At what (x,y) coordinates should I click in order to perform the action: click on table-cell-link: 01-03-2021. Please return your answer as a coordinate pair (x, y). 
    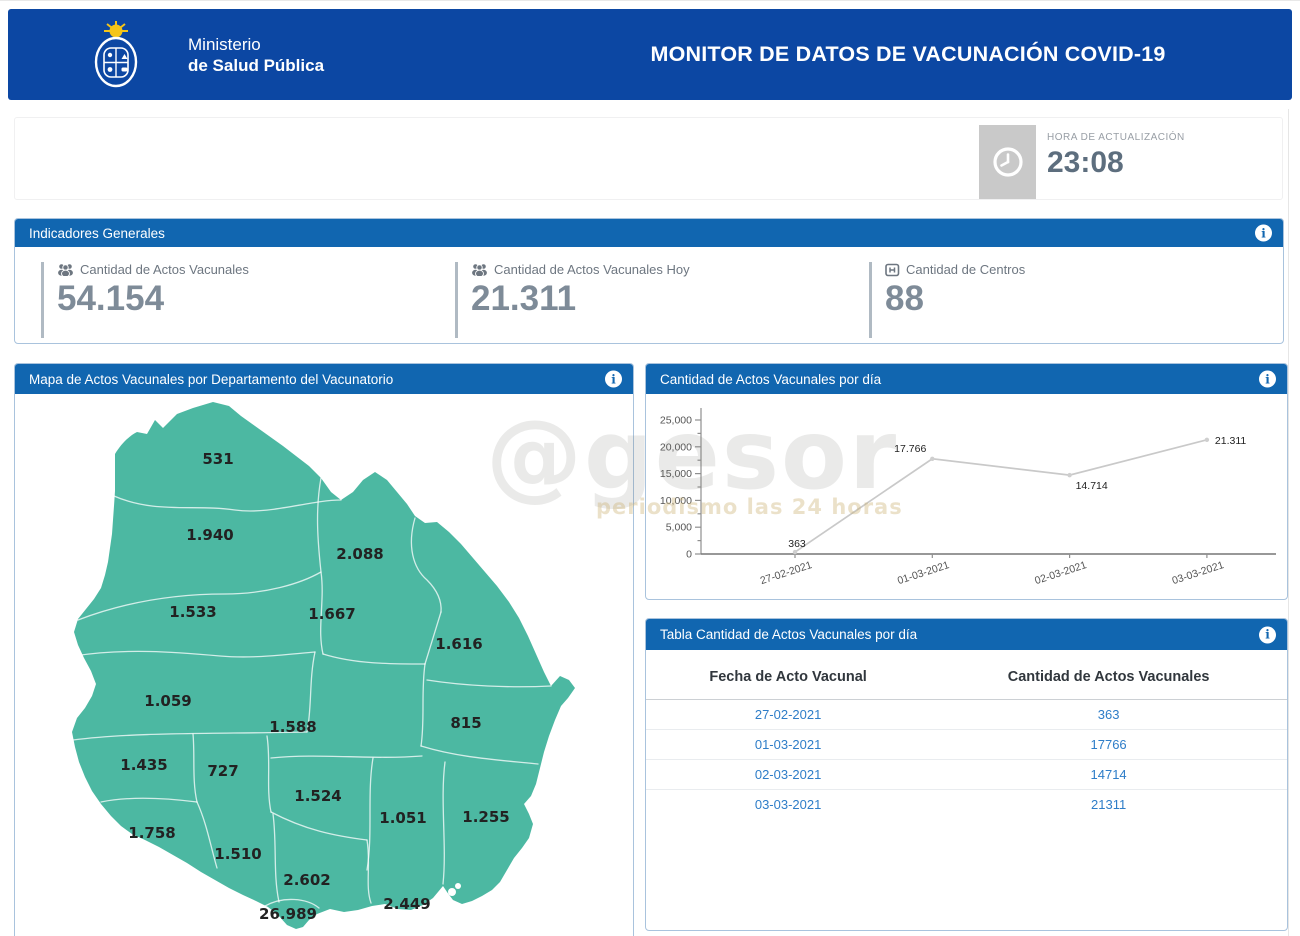
    Looking at the image, I should click on (788, 744).